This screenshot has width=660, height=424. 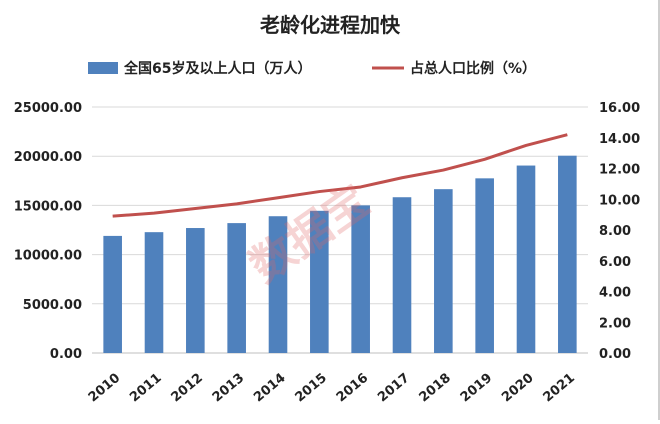 What do you see at coordinates (48, 157) in the screenshot?
I see `left-tick-label: 20000.00` at bounding box center [48, 157].